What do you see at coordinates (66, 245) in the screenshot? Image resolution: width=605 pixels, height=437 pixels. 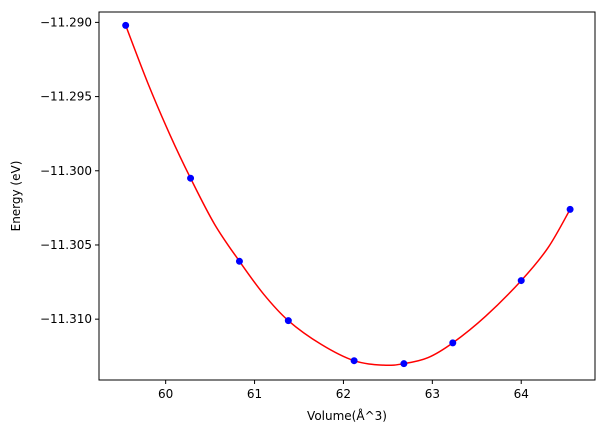 I see `y-tick-label: −11.305` at bounding box center [66, 245].